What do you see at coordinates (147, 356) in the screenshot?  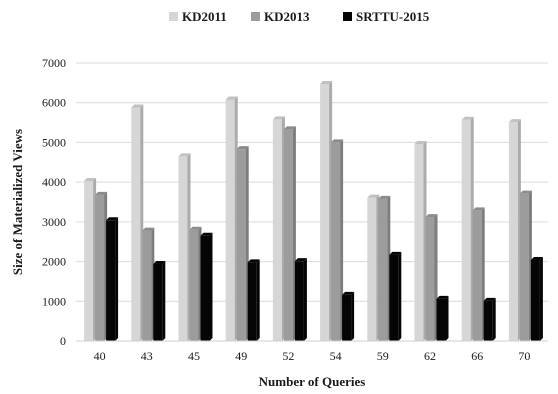 I see `x-tick-label: 43` at bounding box center [147, 356].